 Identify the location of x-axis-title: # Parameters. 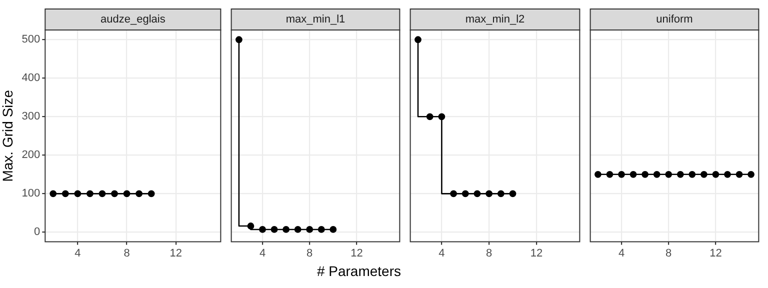
(358, 271).